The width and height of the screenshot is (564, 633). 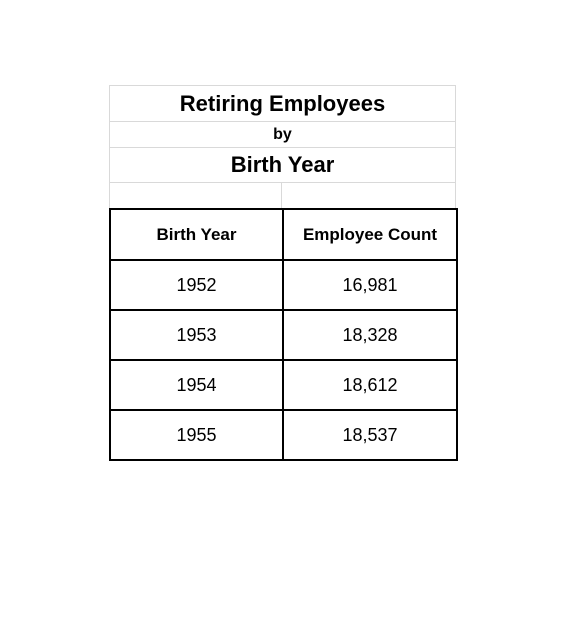 I want to click on sheet-subtitle: Birth Year, so click(x=282, y=164).